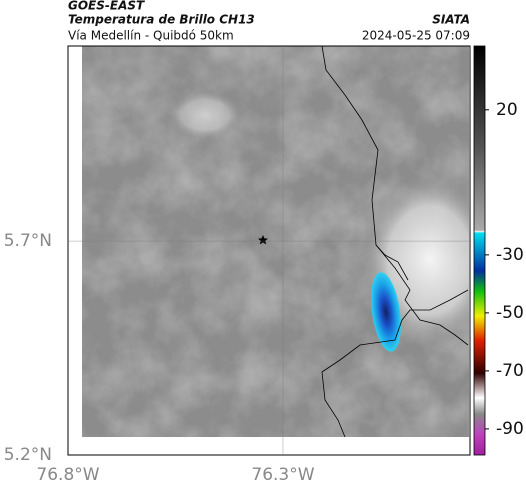  Describe the element at coordinates (28, 455) in the screenshot. I see `y-tick-label: 5.2°N` at that location.